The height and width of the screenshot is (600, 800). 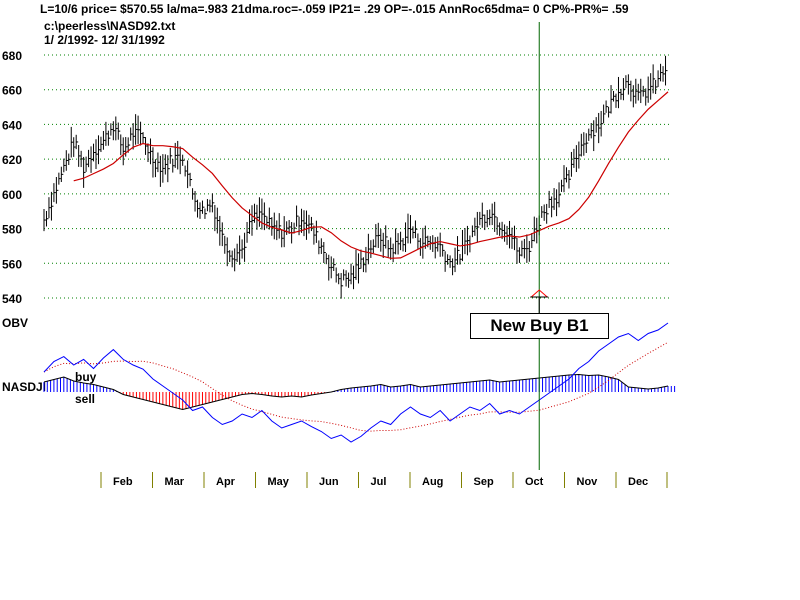 What do you see at coordinates (356, 392) in the screenshot?
I see `nasdji-line` at bounding box center [356, 392].